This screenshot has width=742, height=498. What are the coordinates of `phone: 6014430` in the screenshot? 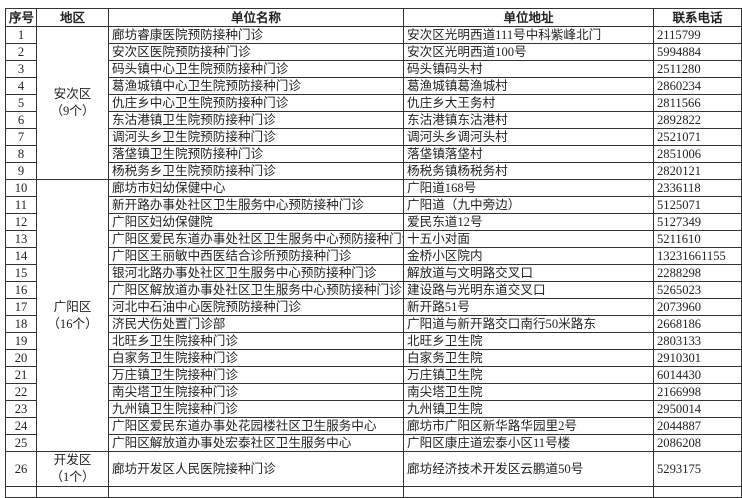 It's located at (697, 375).